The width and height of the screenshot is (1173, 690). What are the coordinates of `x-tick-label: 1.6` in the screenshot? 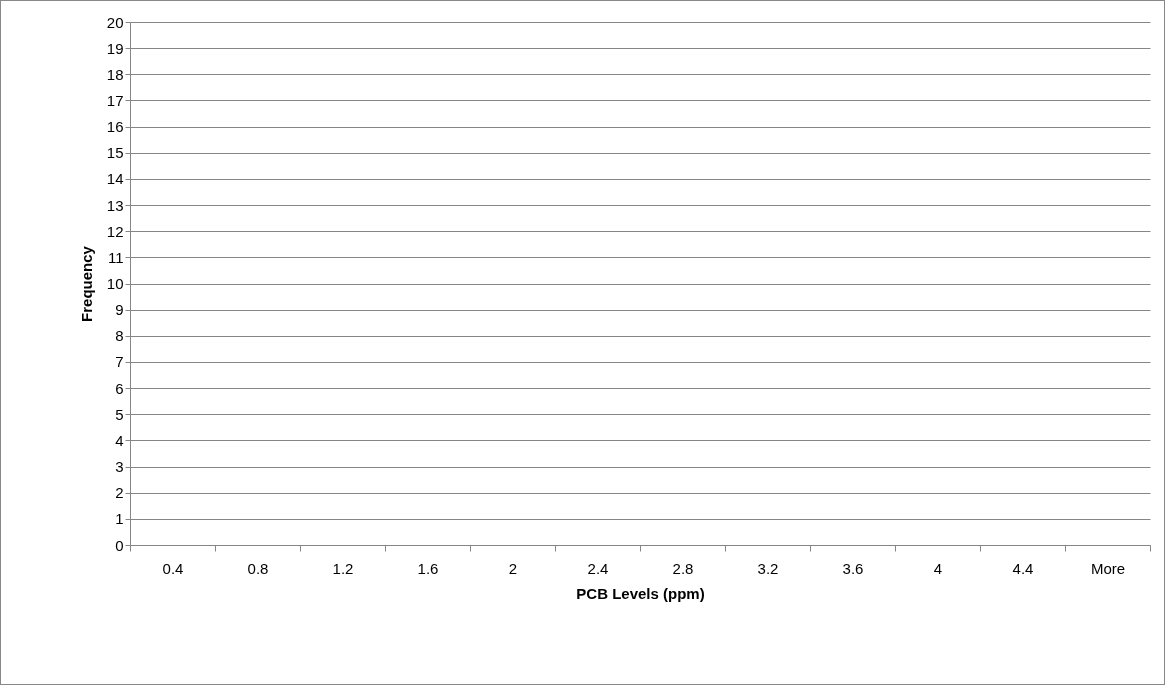 It's located at (428, 568).